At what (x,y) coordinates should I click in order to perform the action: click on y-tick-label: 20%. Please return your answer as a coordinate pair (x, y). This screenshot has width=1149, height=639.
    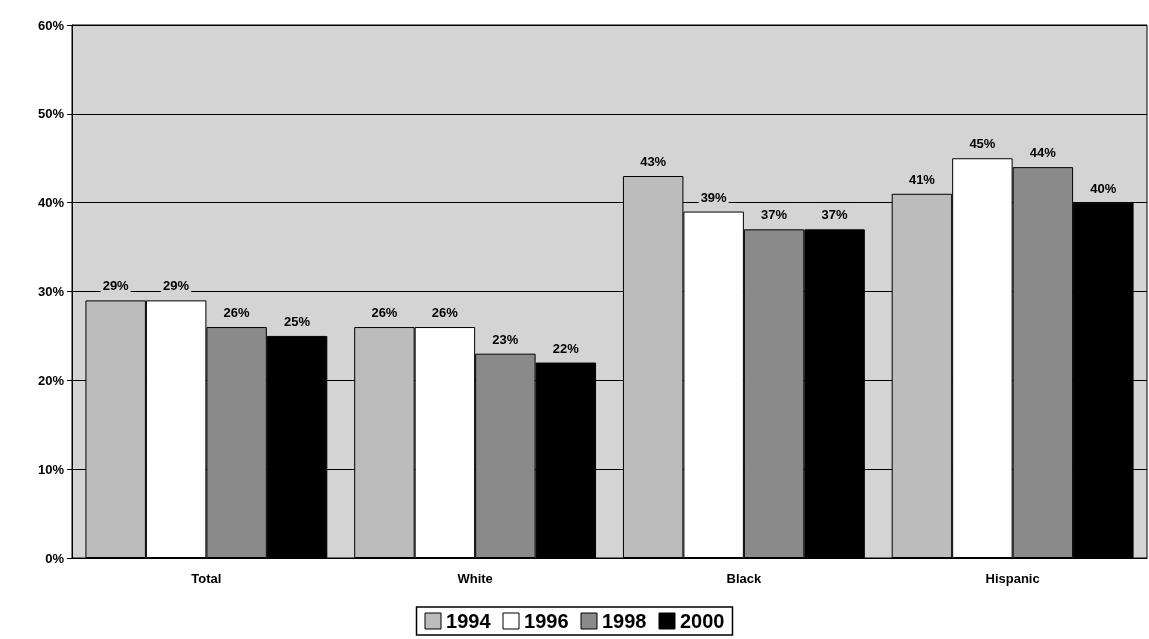
    Looking at the image, I should click on (51, 380).